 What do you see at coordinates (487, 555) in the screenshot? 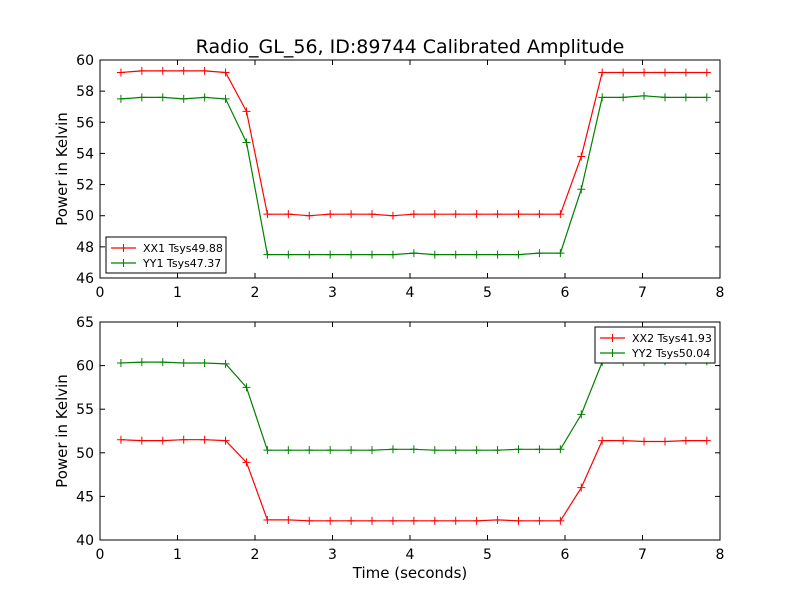
I see `x-tick-label: 5` at bounding box center [487, 555].